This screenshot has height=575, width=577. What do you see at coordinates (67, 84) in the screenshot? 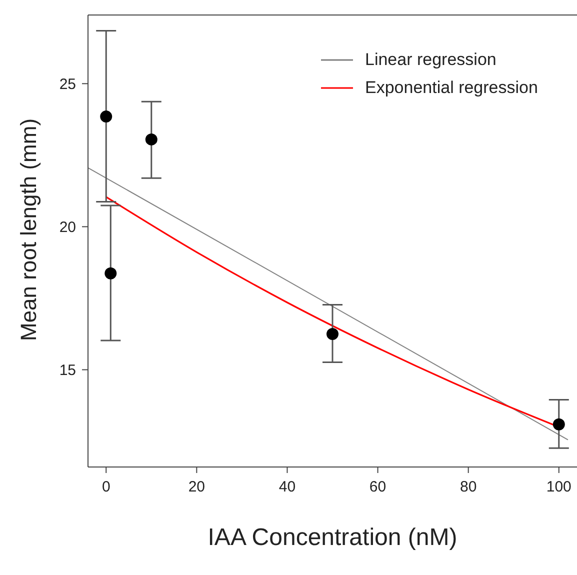
I see `y-tick-label: 25` at bounding box center [67, 84].